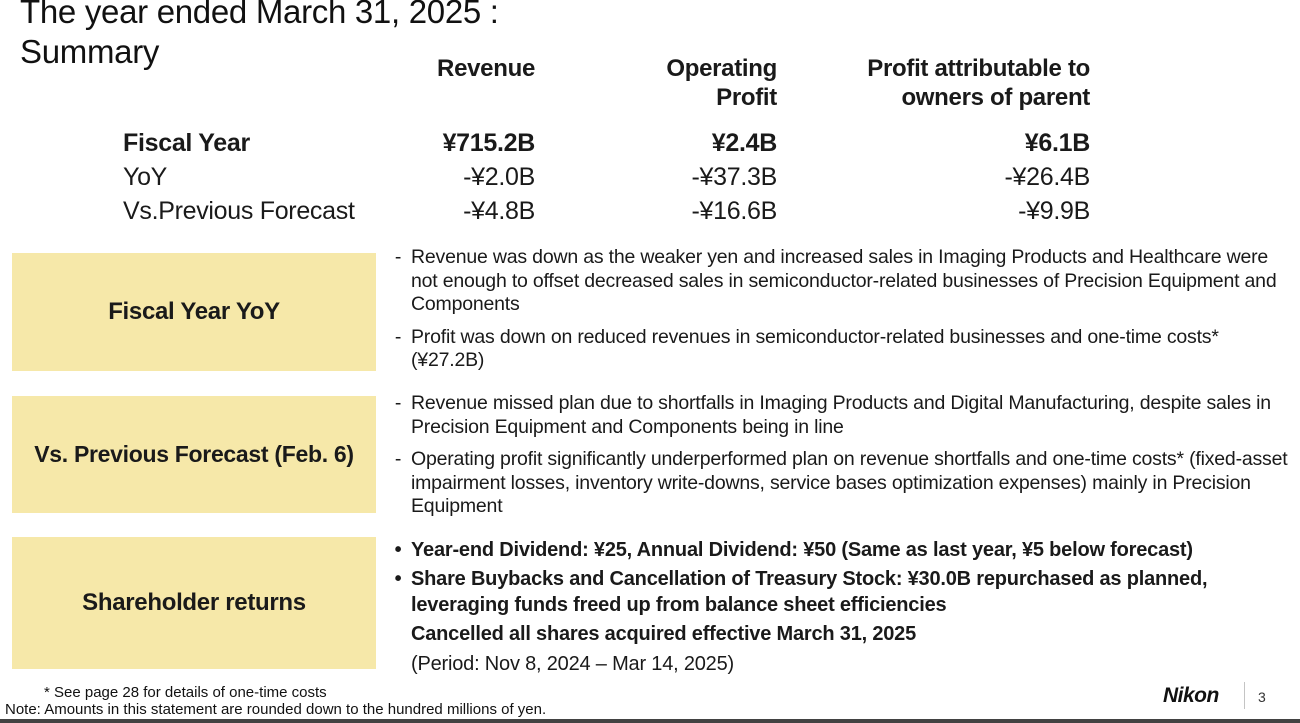 Image resolution: width=1300 pixels, height=723 pixels. I want to click on page-title-line2: Summary, so click(90, 51).